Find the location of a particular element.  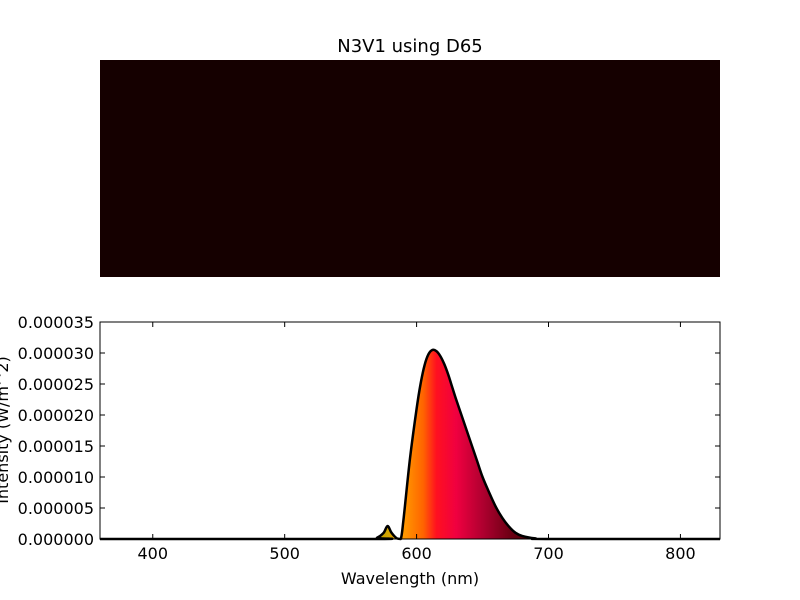

y-axis-label: Intensity (W/m^2) is located at coordinates (6, 430).